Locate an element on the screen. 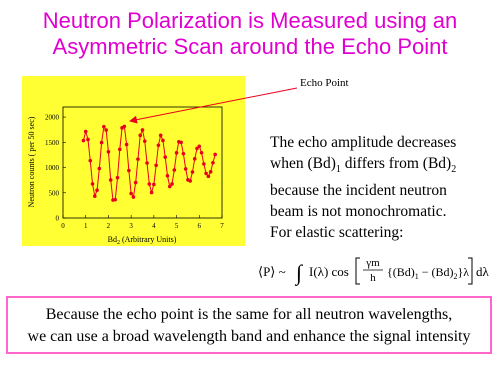 The height and width of the screenshot is (375, 500). subscript: 1 is located at coordinates (338, 170).